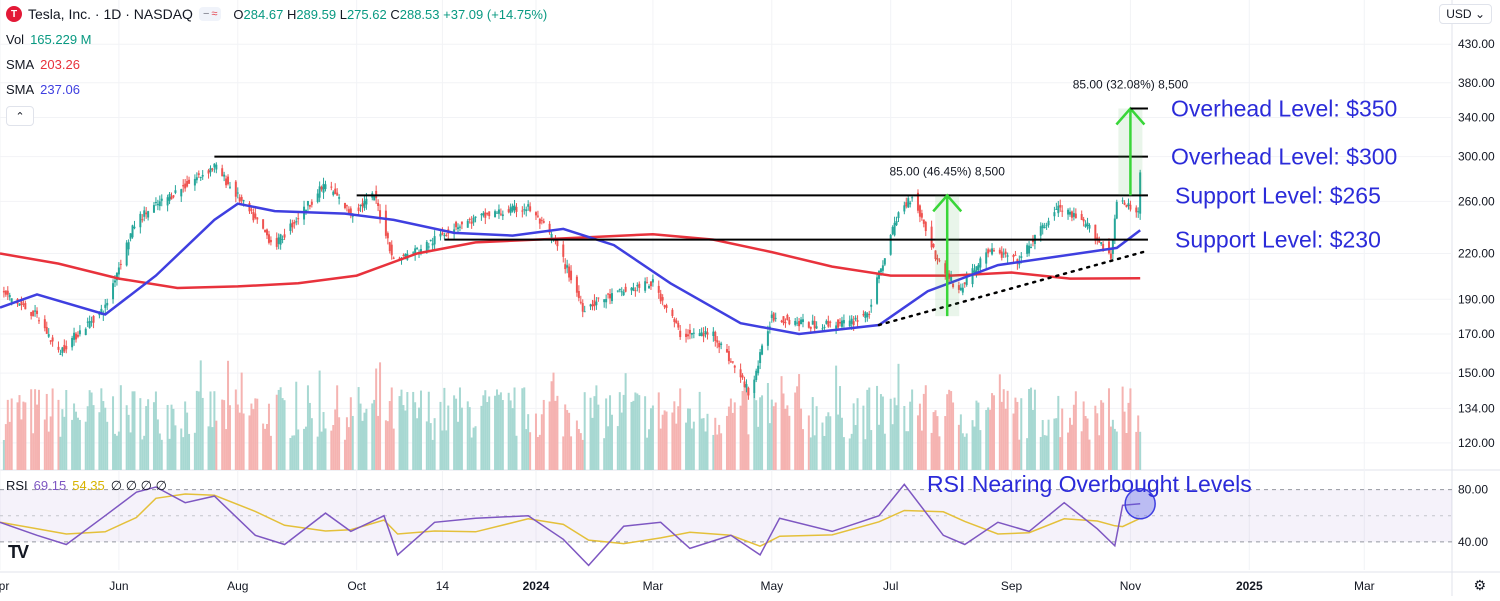 The height and width of the screenshot is (601, 1500). I want to click on measure-label: 85.00 (46.45%) 8,500, so click(947, 171).